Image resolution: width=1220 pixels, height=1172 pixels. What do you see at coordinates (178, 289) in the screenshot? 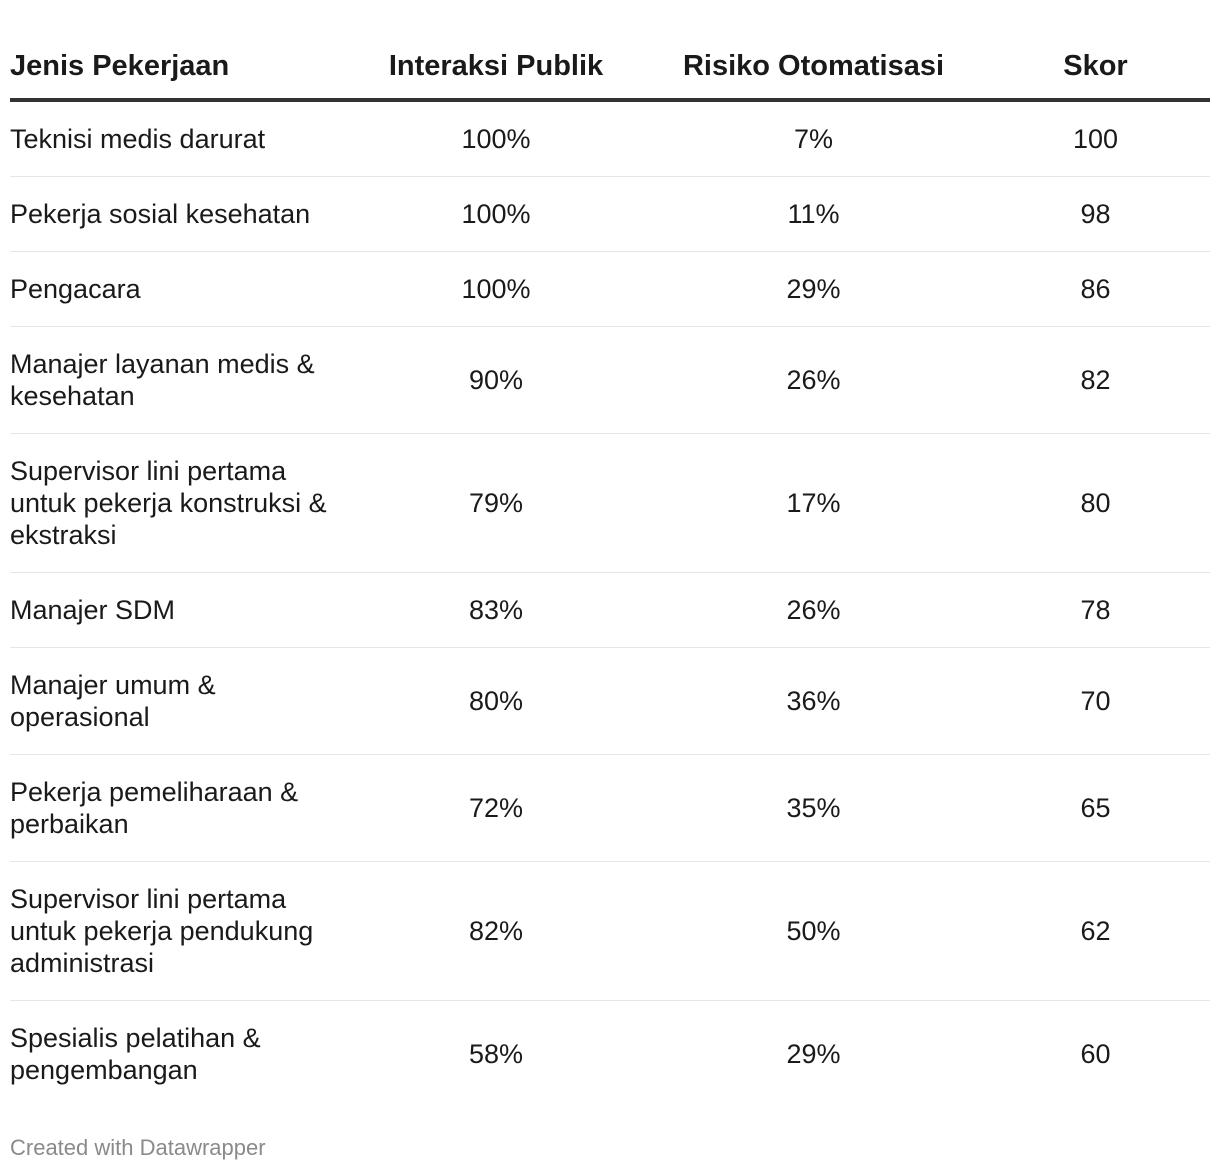
I see `cell-job: Pengacara` at bounding box center [178, 289].